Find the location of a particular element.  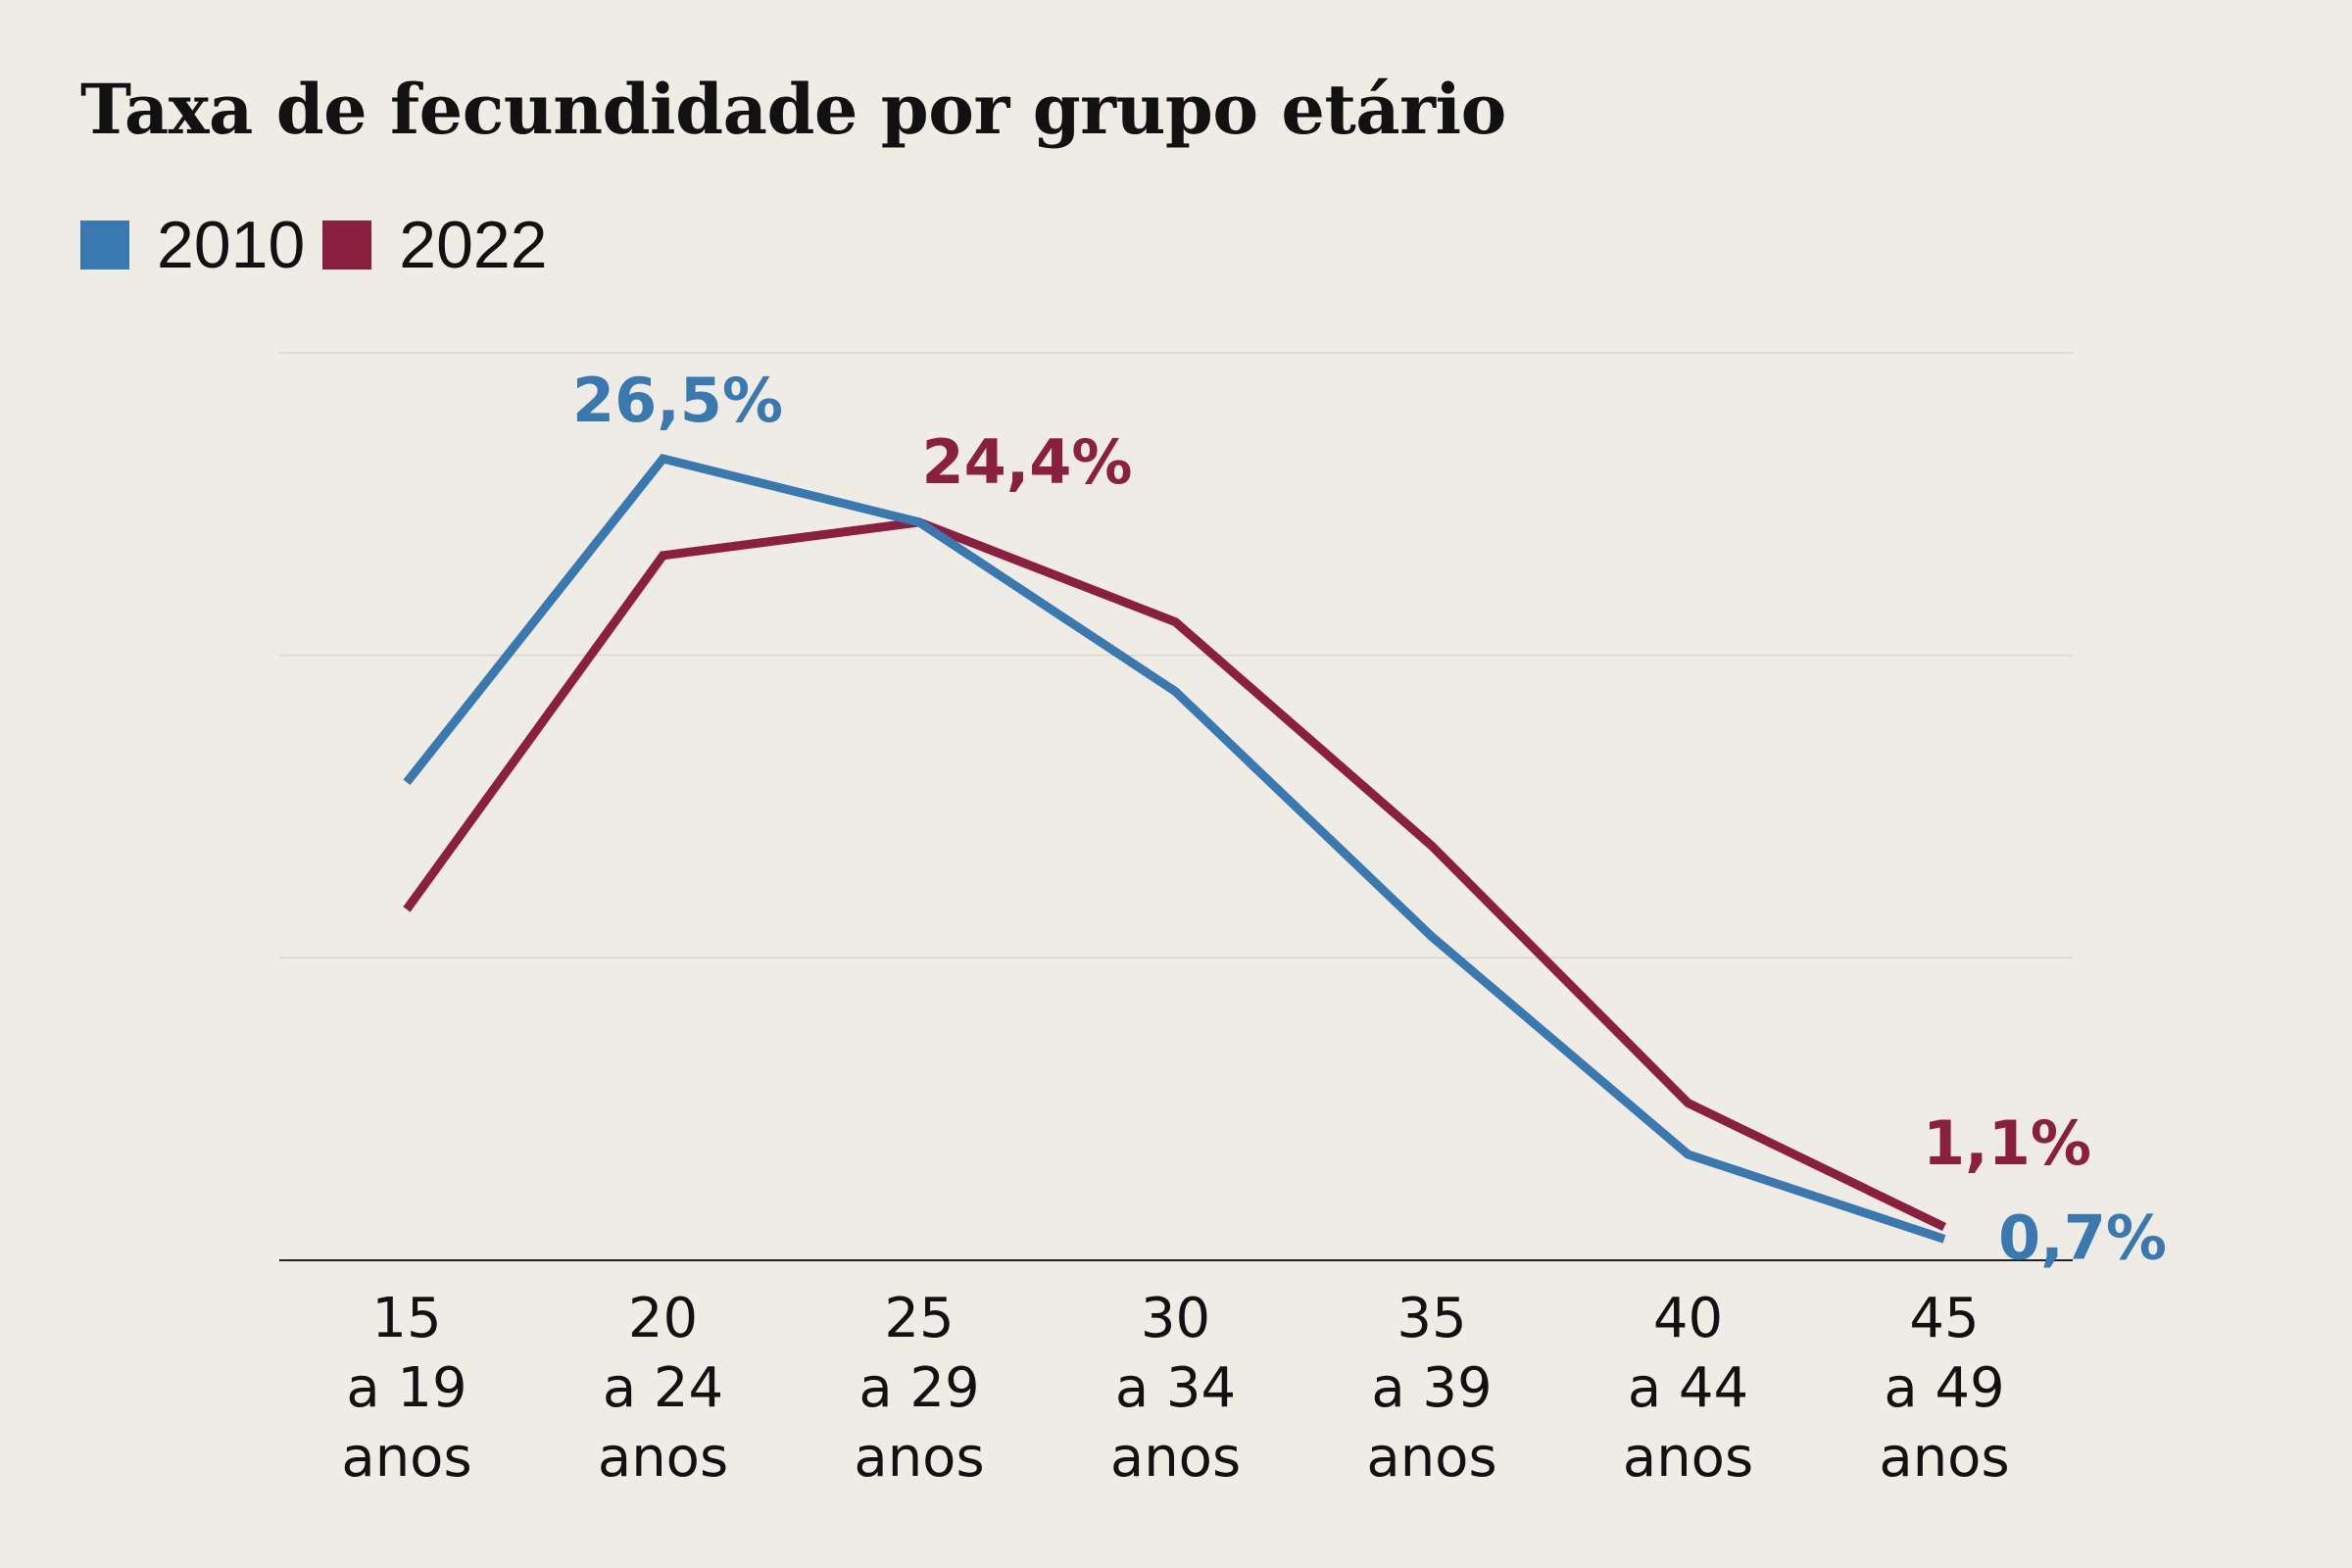

data-label-2022-6: 1,1% is located at coordinates (2007, 1143).